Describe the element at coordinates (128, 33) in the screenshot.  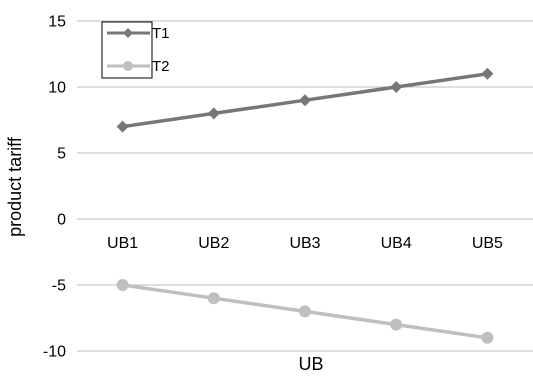
I see `legend-marker-t1` at that location.